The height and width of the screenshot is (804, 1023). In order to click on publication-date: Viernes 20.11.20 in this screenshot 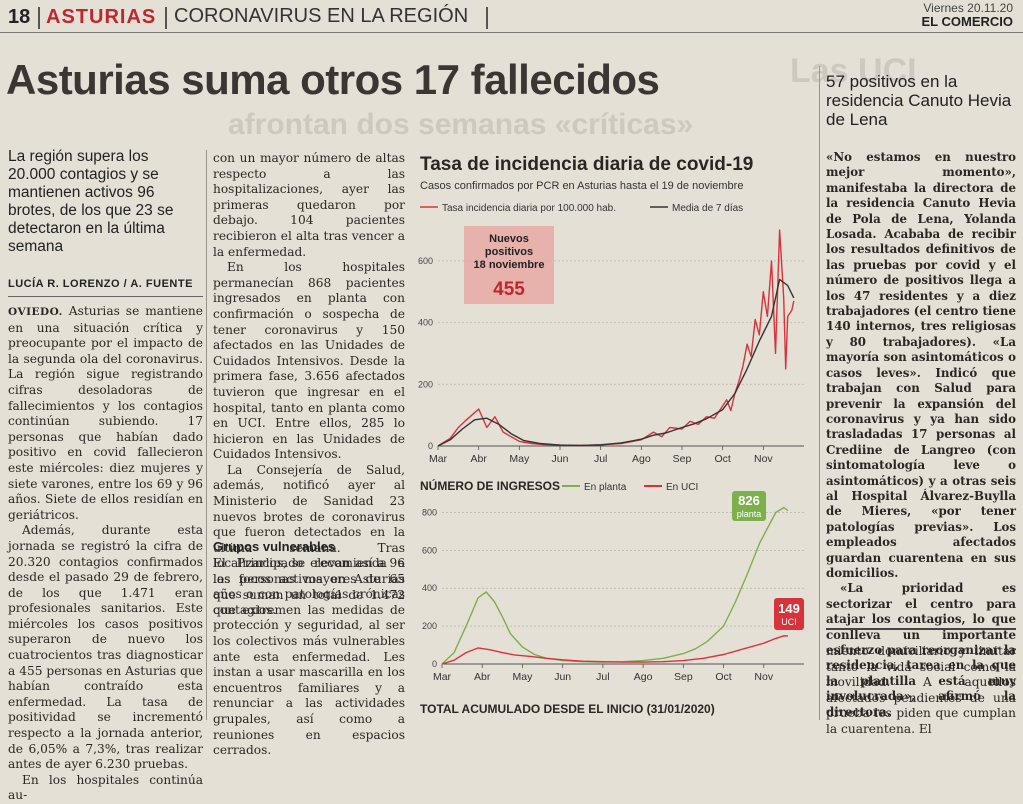, I will do `click(968, 8)`.